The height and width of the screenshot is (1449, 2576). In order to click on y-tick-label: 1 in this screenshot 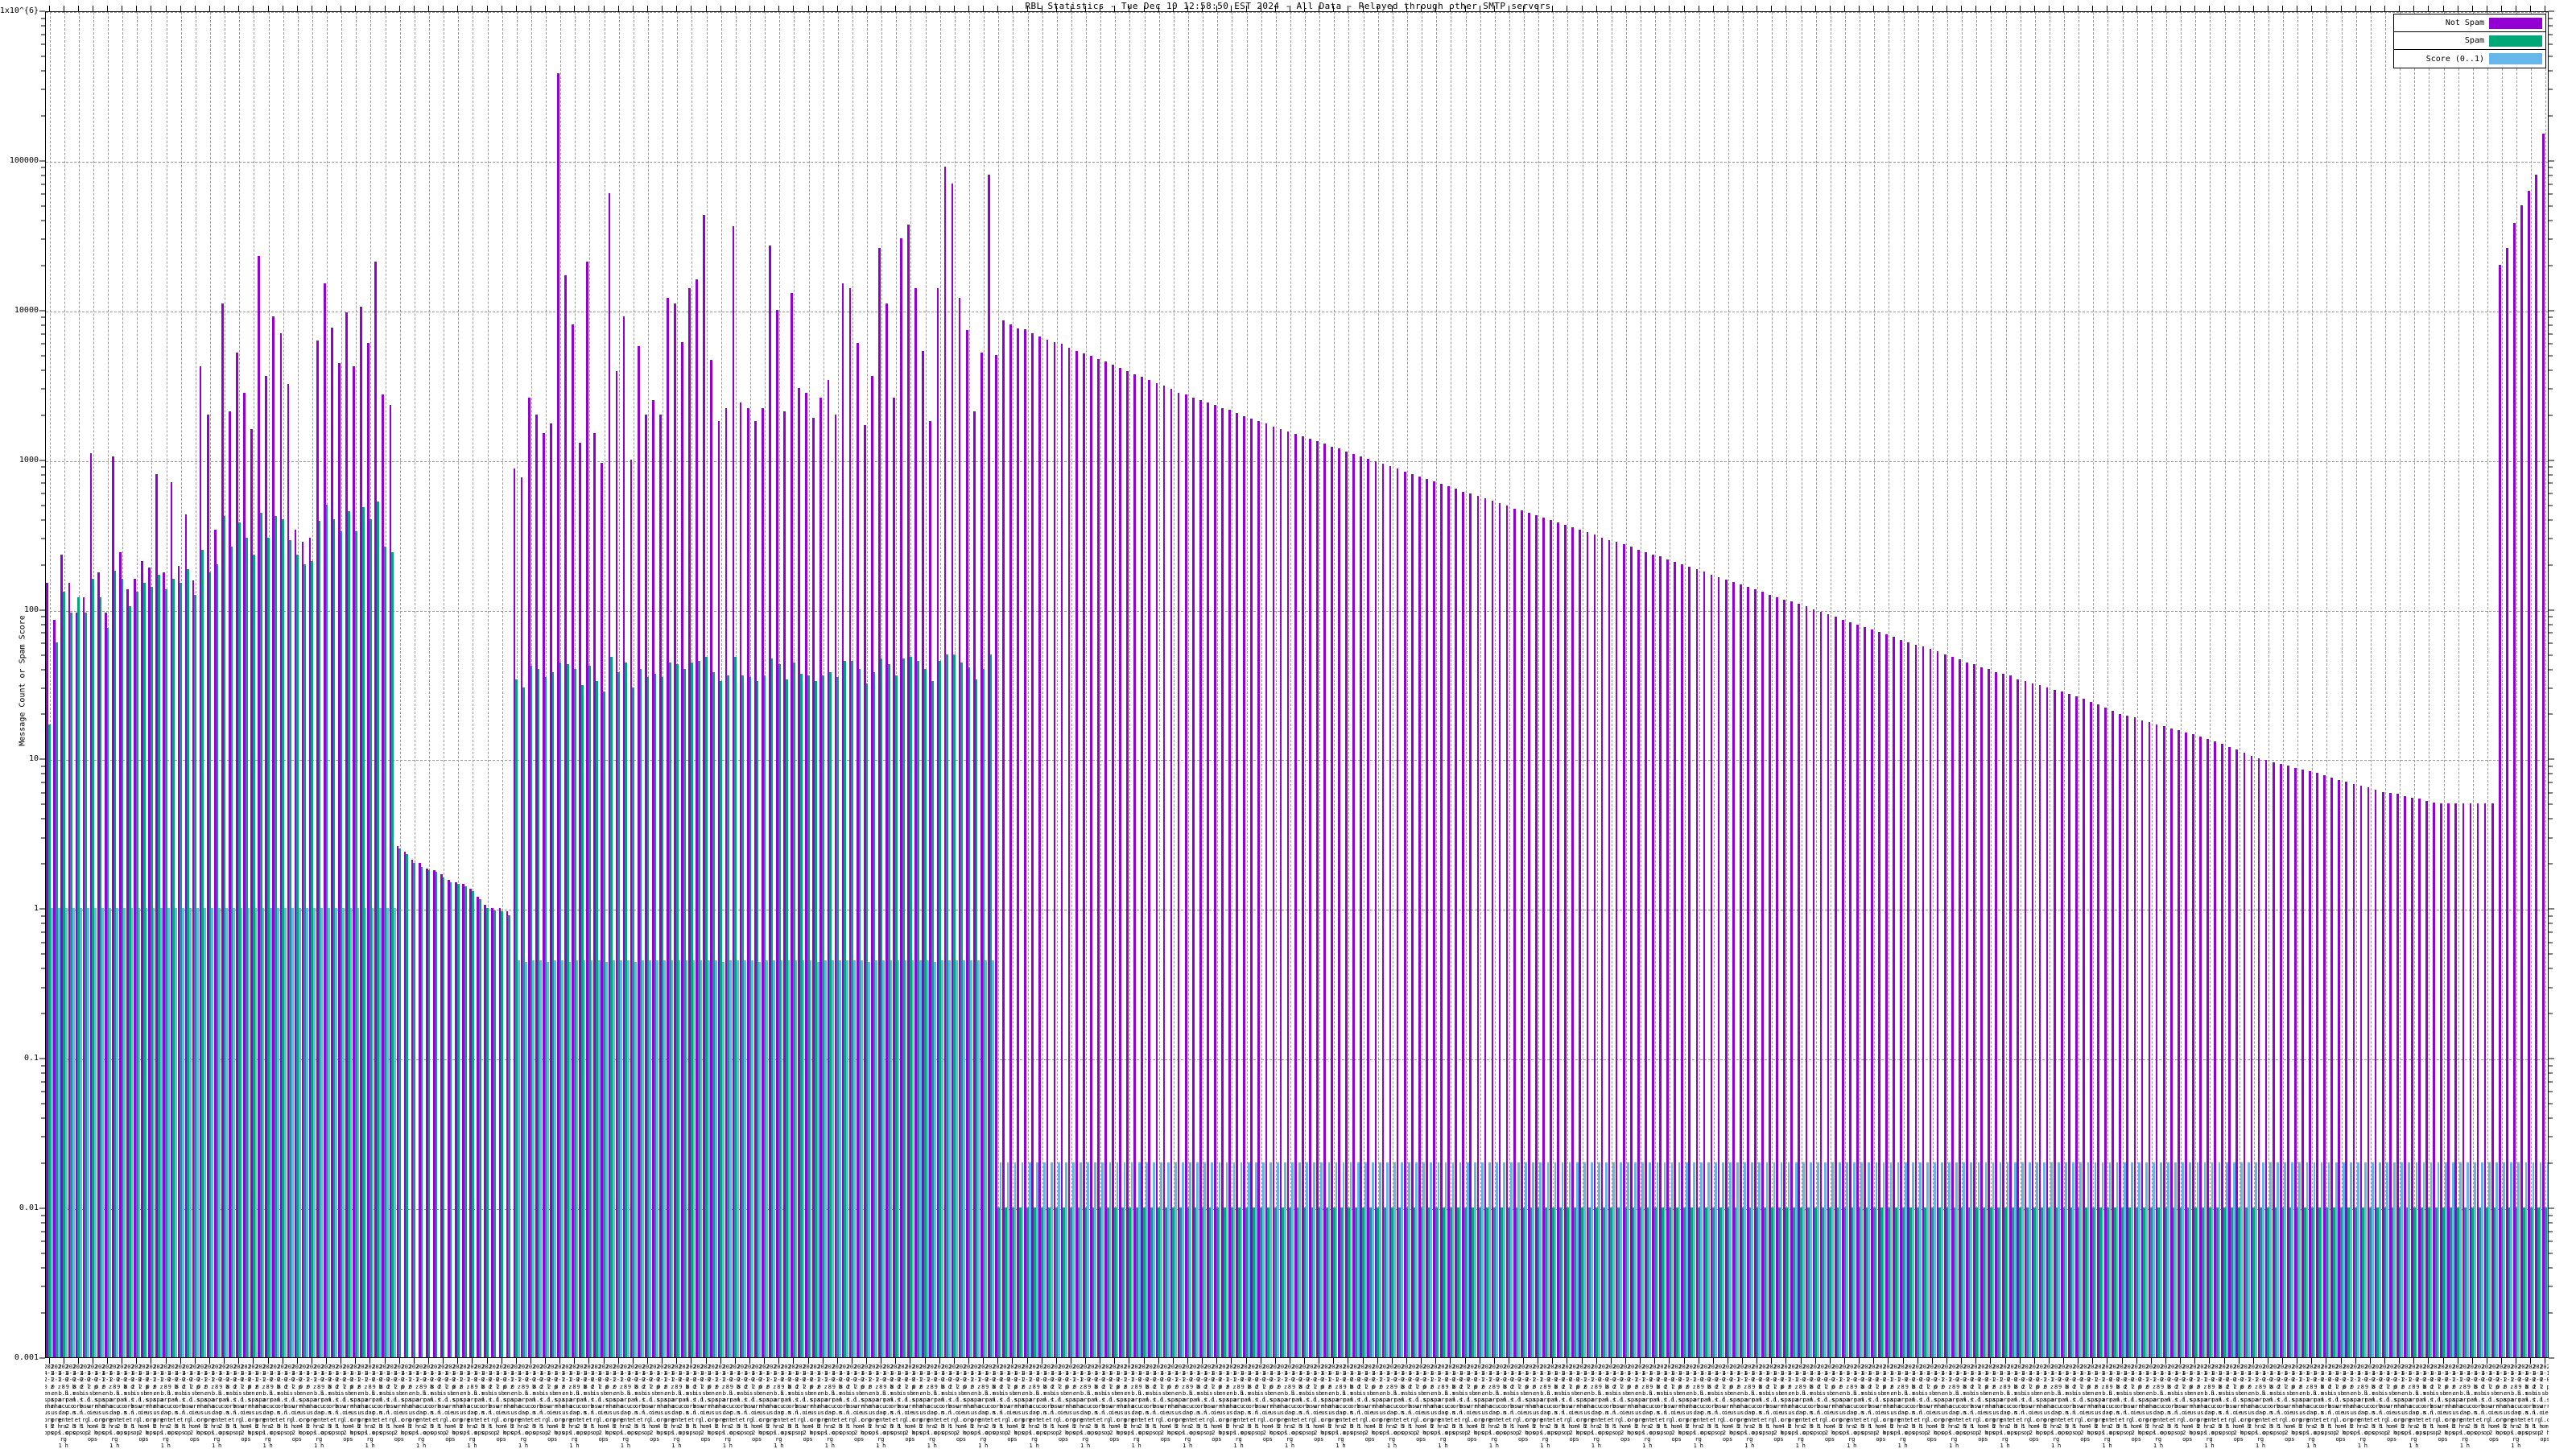, I will do `click(36, 909)`.